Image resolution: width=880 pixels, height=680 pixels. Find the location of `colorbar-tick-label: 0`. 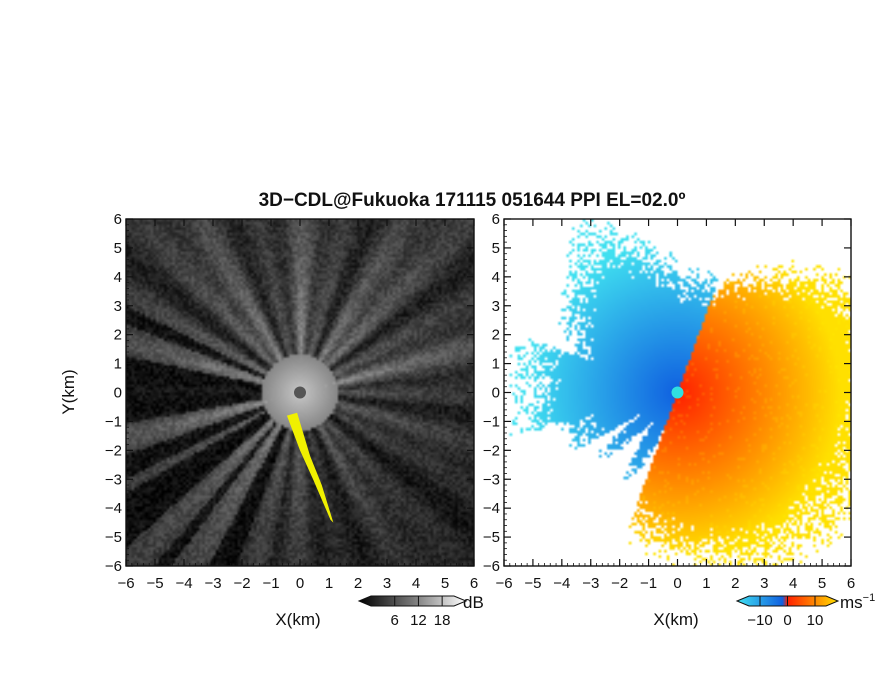

colorbar-tick-label: 0 is located at coordinates (787, 620).